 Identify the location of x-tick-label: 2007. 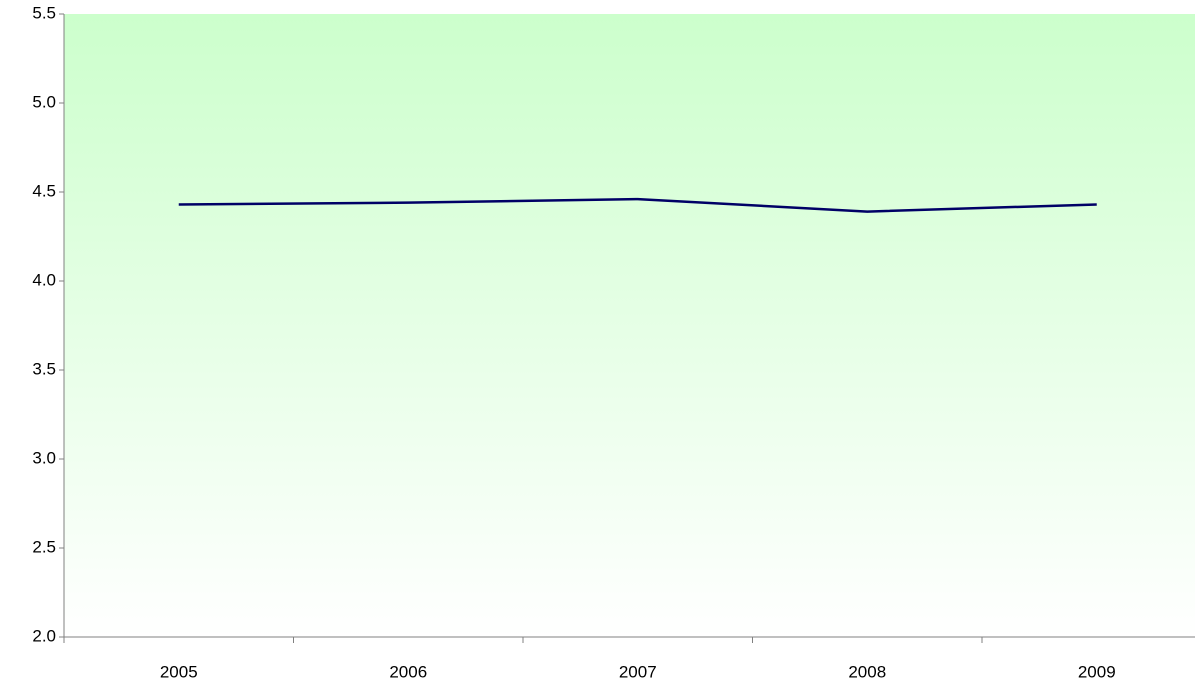
(638, 671).